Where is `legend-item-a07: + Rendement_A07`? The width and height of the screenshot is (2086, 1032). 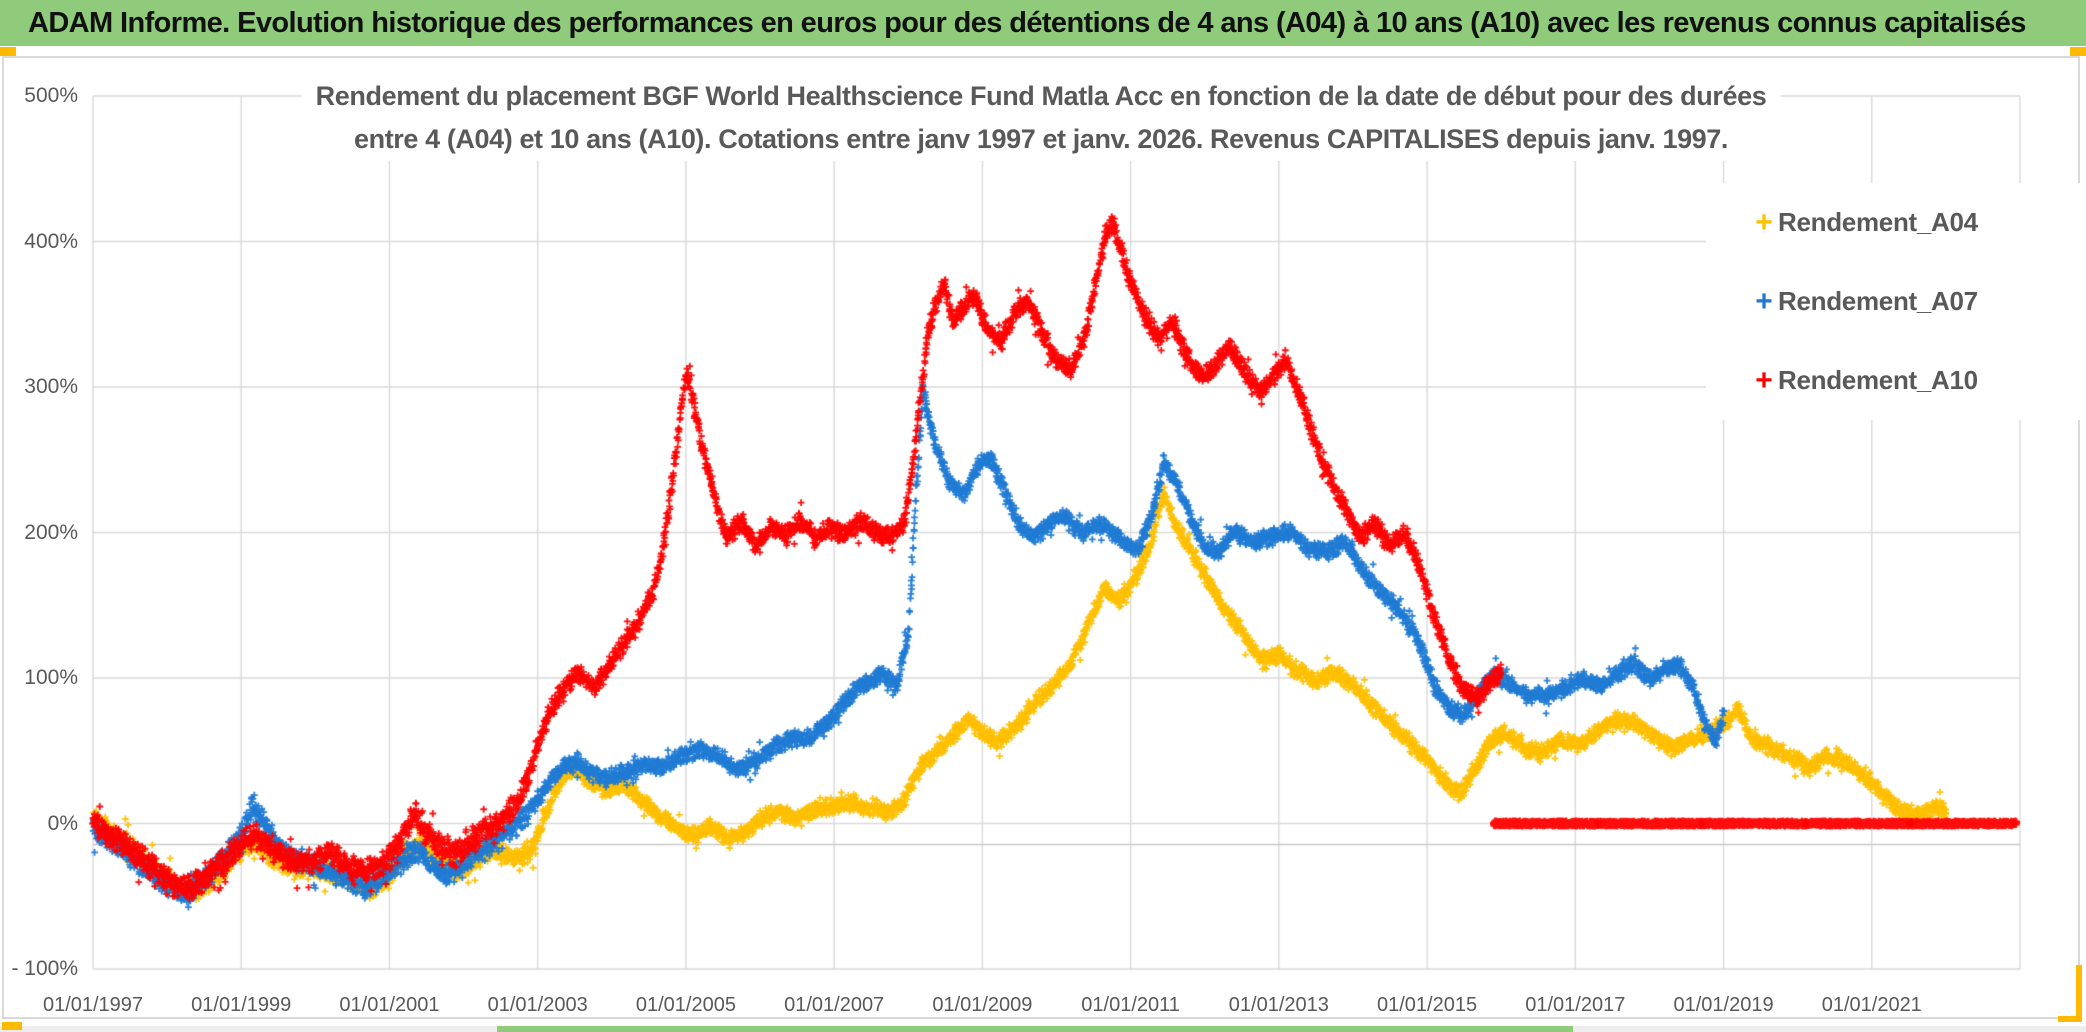 legend-item-a07: + Rendement_A07 is located at coordinates (1894, 301).